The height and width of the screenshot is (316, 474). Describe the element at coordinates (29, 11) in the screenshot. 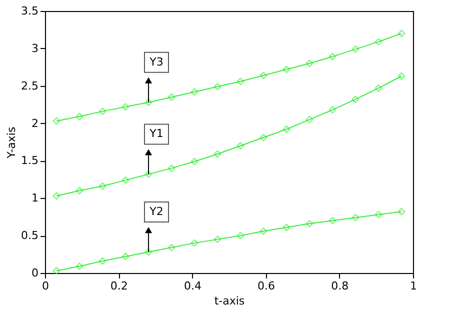

I see `y-tick-label: 3.5` at that location.